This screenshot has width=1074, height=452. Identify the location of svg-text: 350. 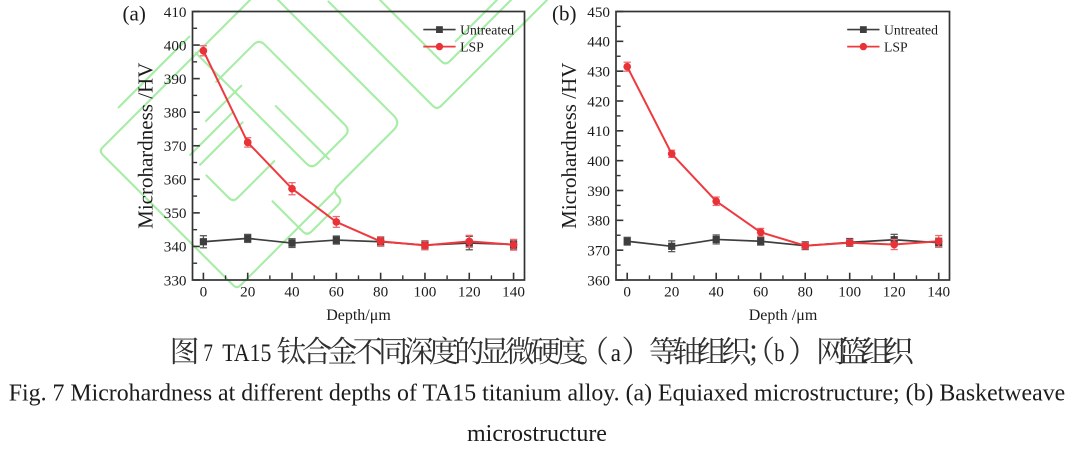
(175, 213).